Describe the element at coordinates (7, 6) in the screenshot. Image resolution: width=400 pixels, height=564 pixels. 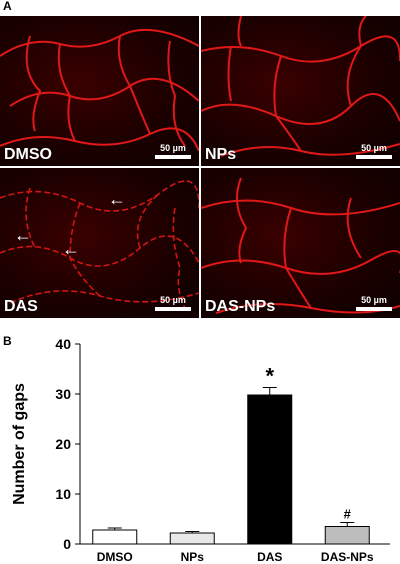
I see `panel-a-label: A` at that location.